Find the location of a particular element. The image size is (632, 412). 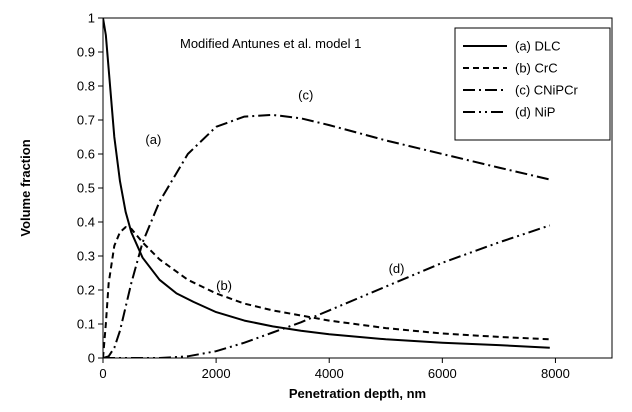

y-tick-label: 0.5 is located at coordinates (86, 188).